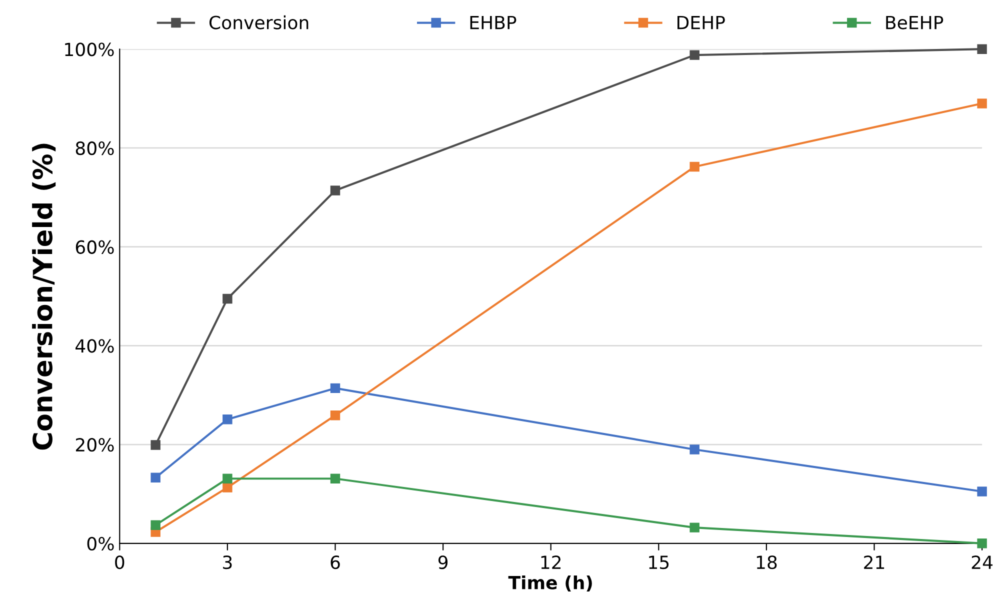  I want to click on x-axis-title: Time (h), so click(550, 583).